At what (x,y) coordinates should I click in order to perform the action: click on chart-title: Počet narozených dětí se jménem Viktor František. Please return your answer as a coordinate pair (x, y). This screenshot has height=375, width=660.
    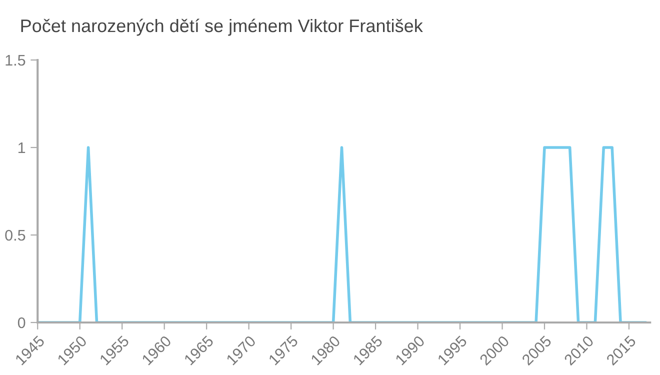
    Looking at the image, I should click on (222, 27).